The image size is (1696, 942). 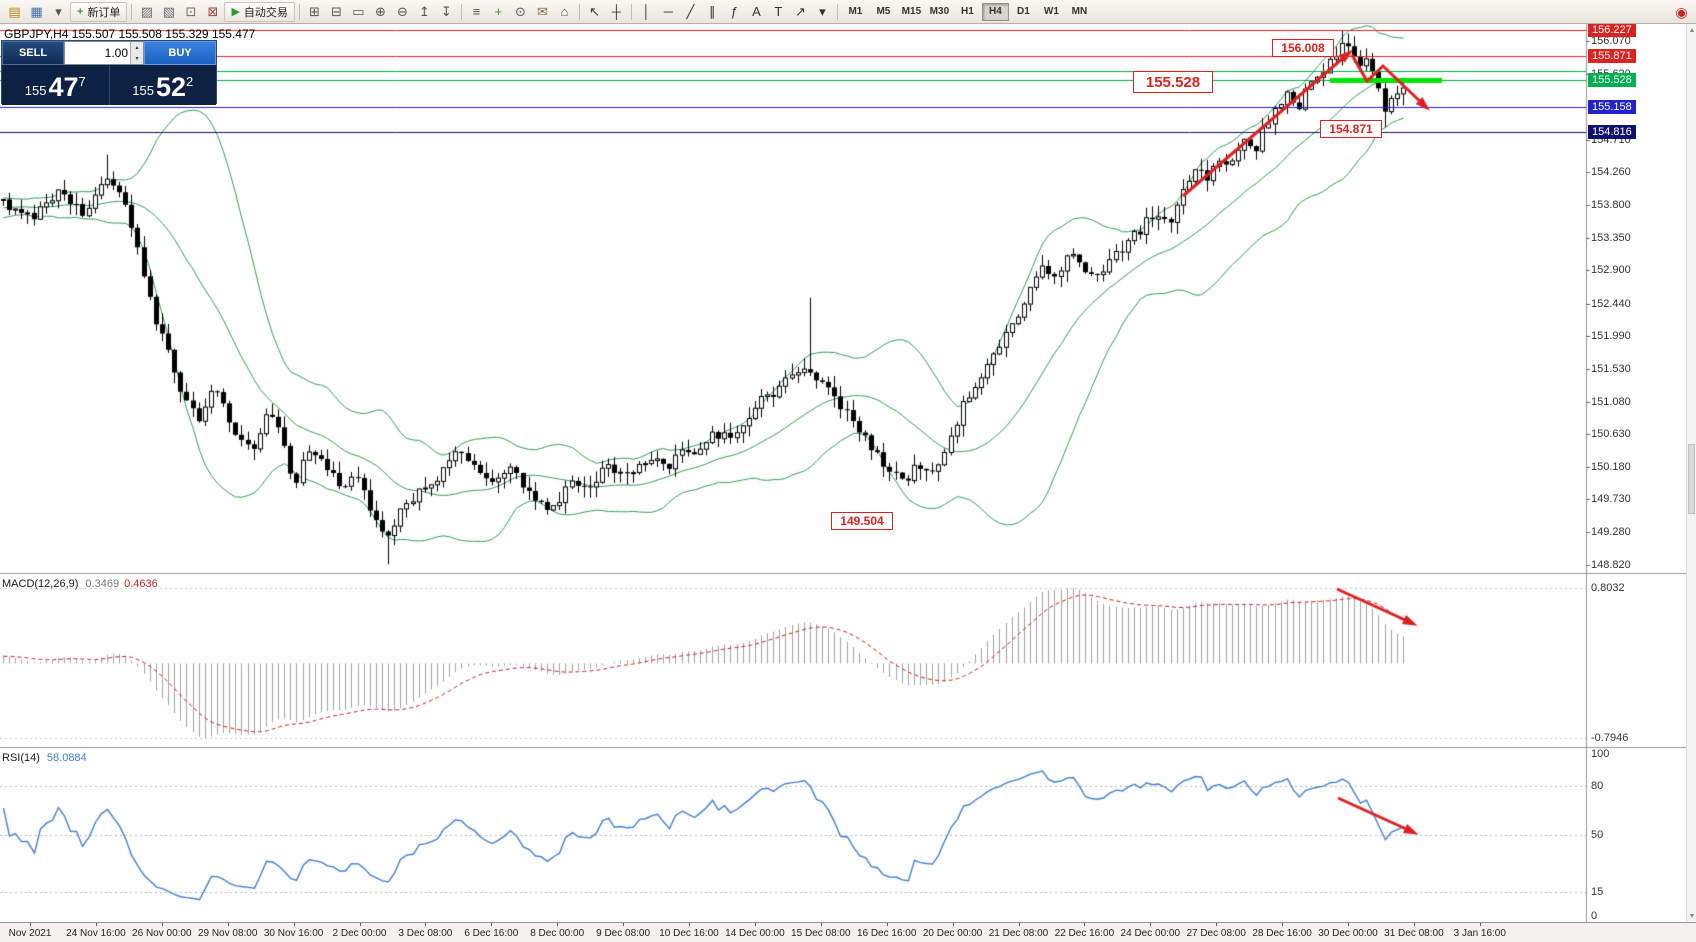 What do you see at coordinates (1612, 107) in the screenshot?
I see `price-level-label: 155.158` at bounding box center [1612, 107].